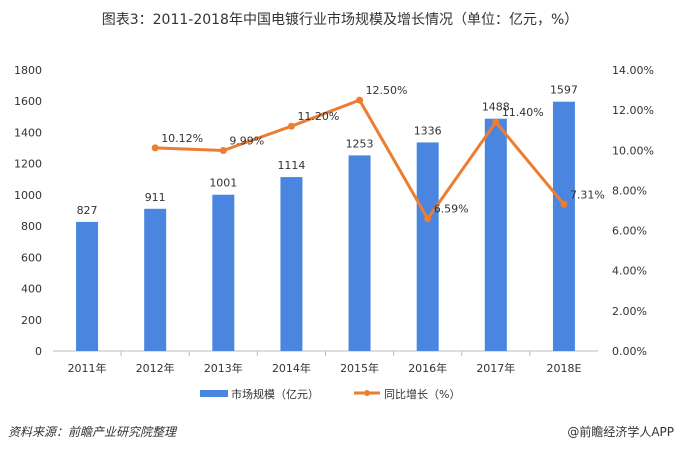  What do you see at coordinates (28, 195) in the screenshot?
I see `y-left-tick-label: 1000` at bounding box center [28, 195].